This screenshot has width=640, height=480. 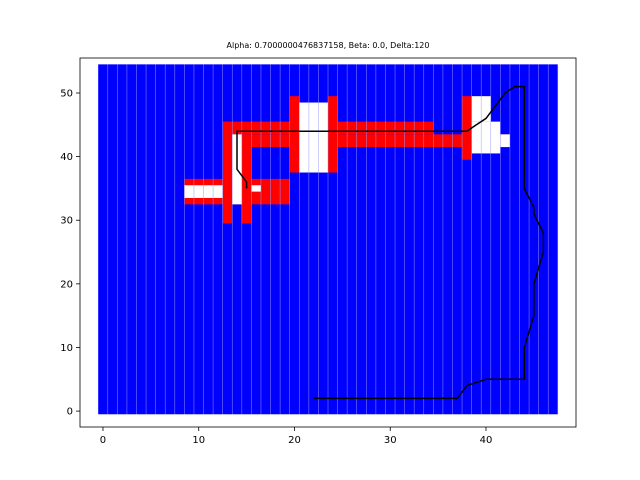 What do you see at coordinates (66, 221) in the screenshot?
I see `y-tick-label: 30` at bounding box center [66, 221].